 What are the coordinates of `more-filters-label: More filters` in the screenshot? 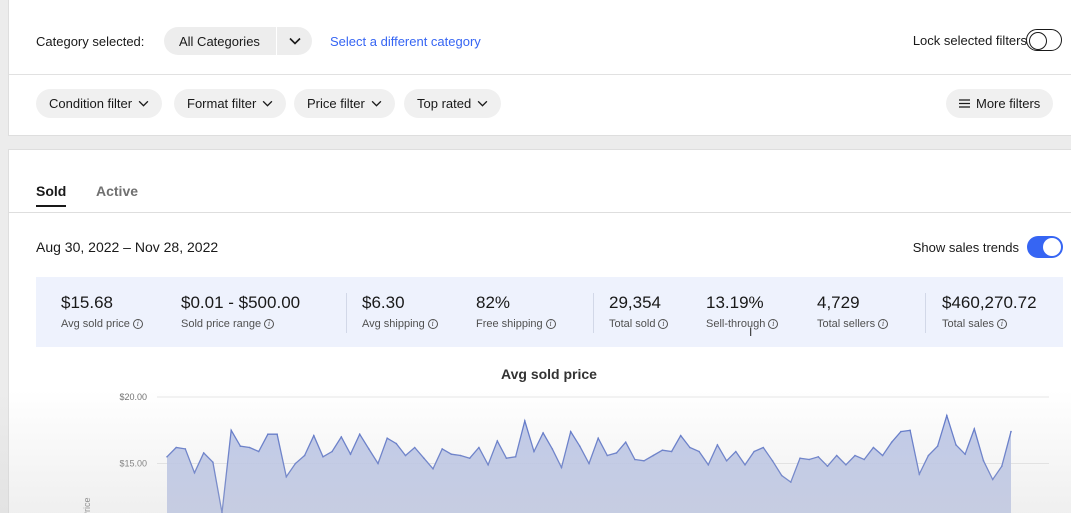 It's located at (1008, 103).